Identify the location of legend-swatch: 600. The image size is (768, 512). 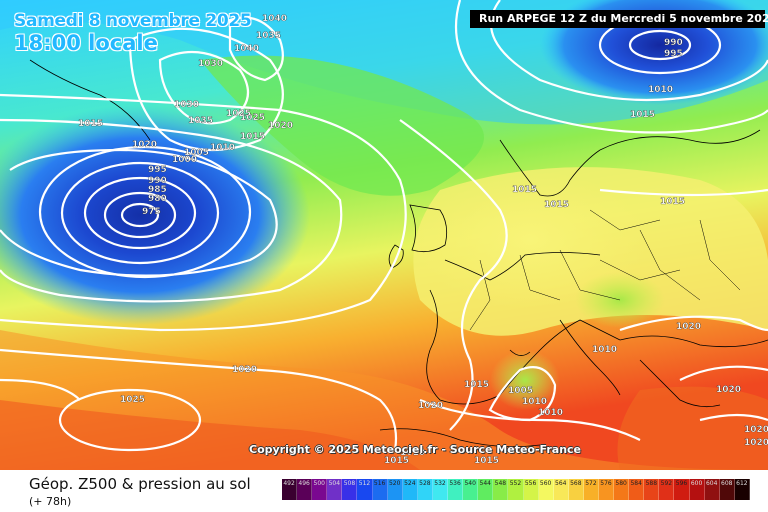
(697, 489).